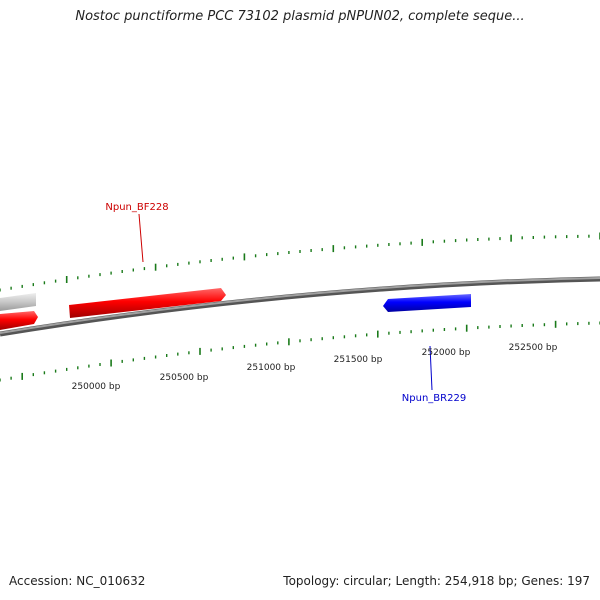 Image resolution: width=600 pixels, height=600 pixels. I want to click on backbone-shadow, so click(300, 306).